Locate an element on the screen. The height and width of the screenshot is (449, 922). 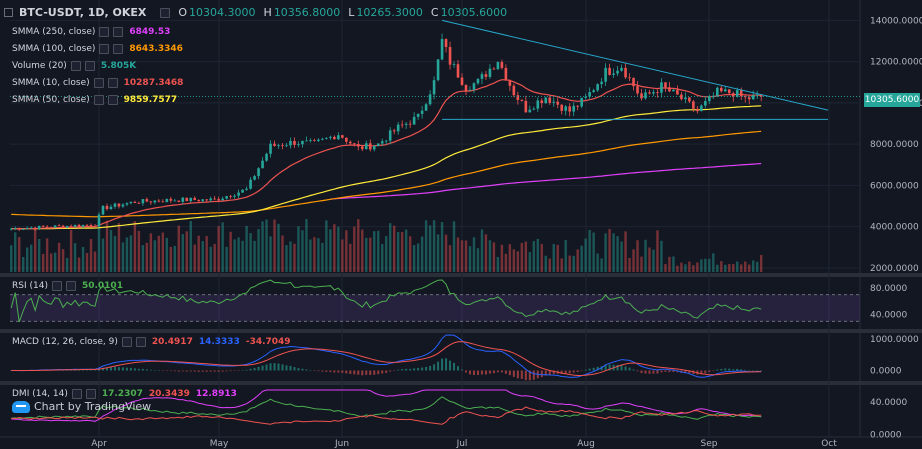
legend-smma-250: SMMA (250, close) 6849.53 is located at coordinates (91, 32).